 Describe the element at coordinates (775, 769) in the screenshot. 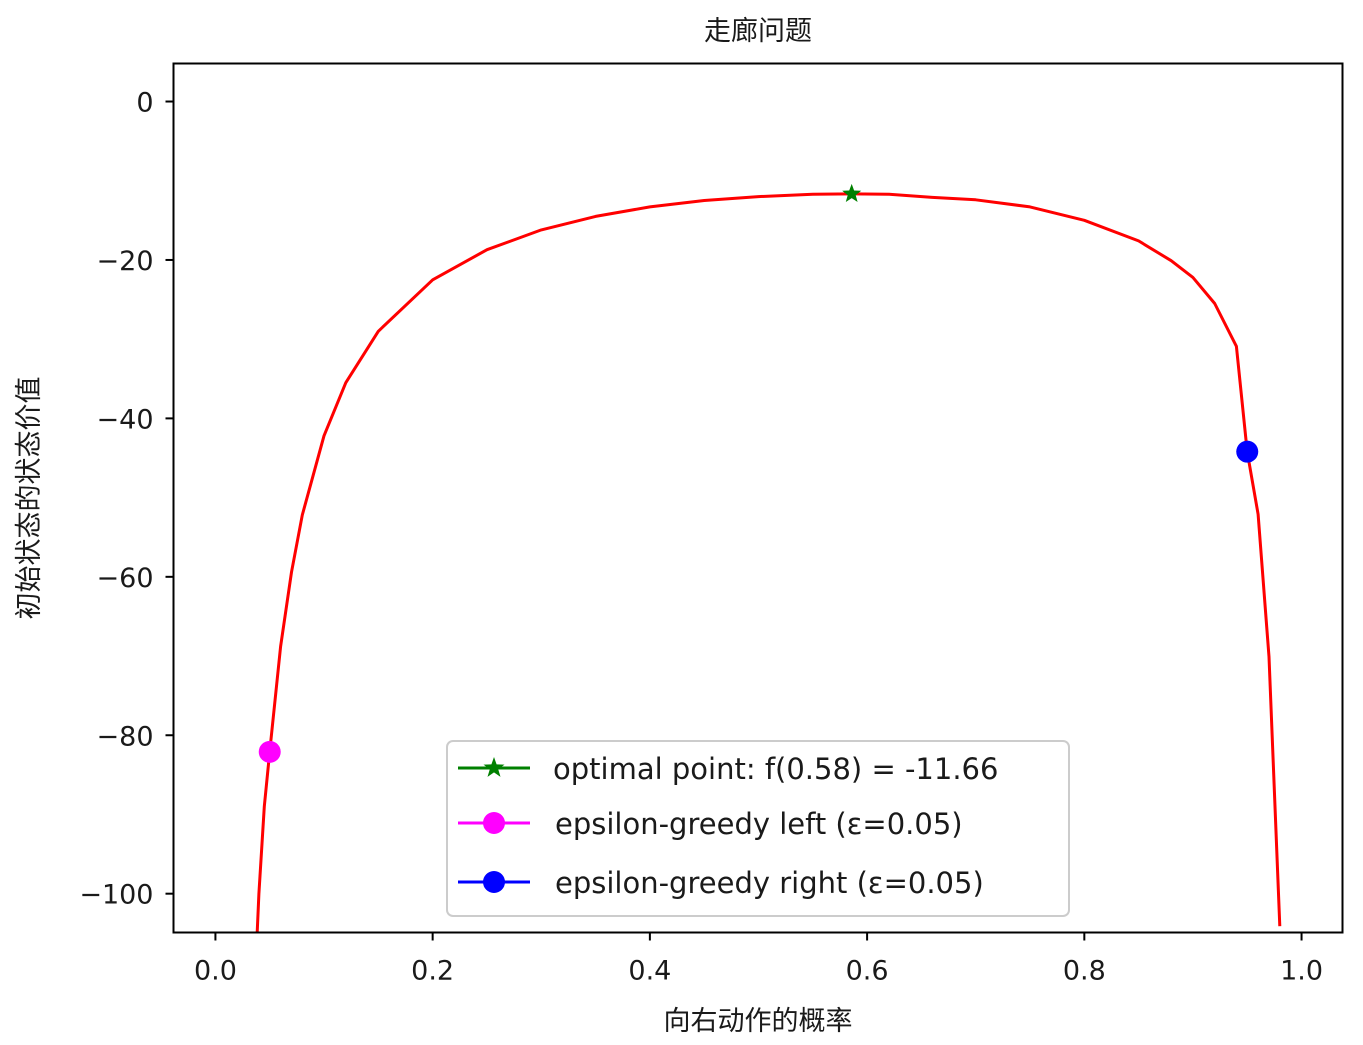

I see `legend-label-optimal: optimal point: f(0.58) = -11.66` at that location.